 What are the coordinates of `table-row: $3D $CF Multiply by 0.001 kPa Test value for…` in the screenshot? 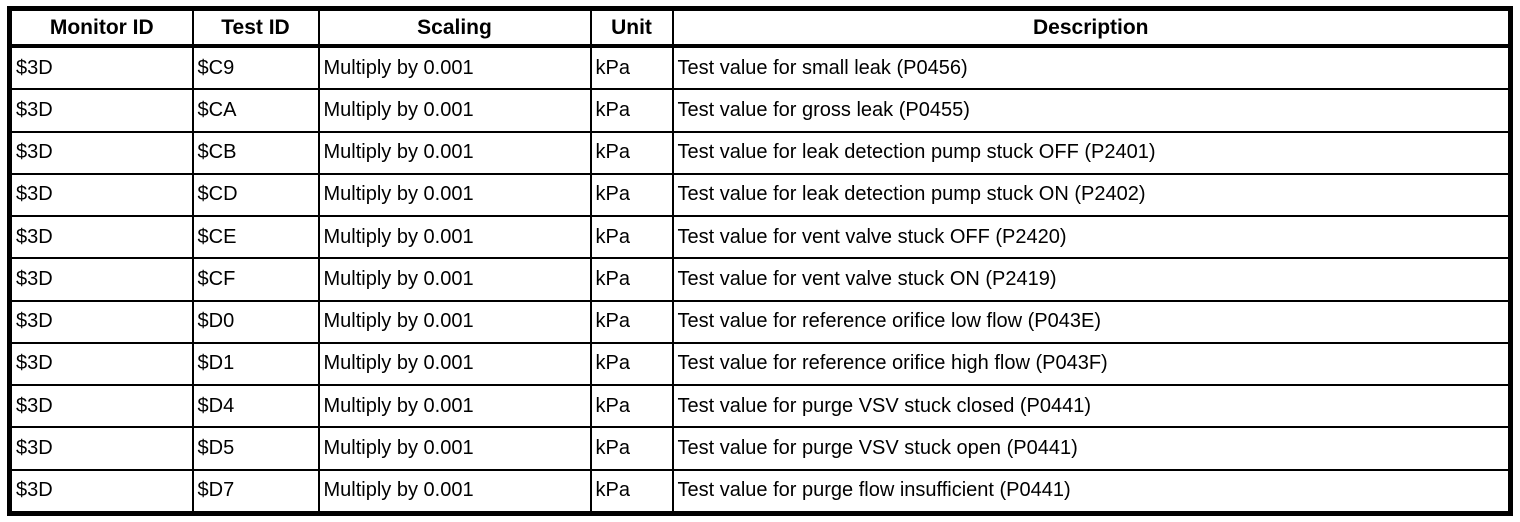 It's located at (760, 279).